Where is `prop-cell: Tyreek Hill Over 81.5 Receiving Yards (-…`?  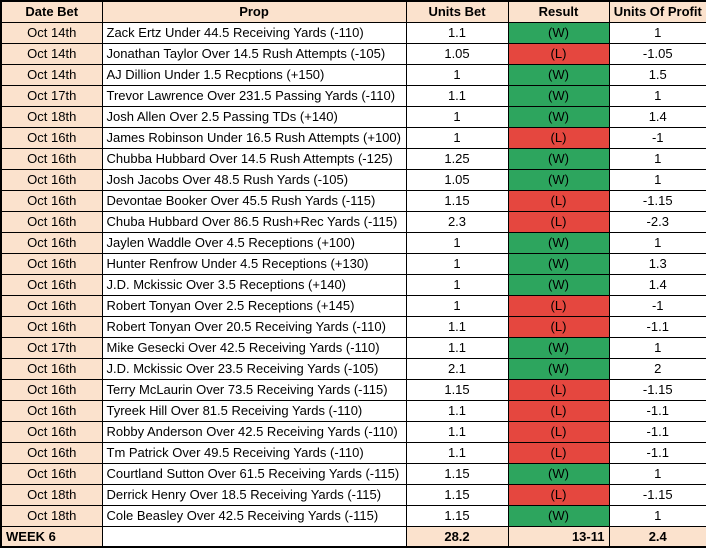 prop-cell: Tyreek Hill Over 81.5 Receiving Yards (-… is located at coordinates (254, 410).